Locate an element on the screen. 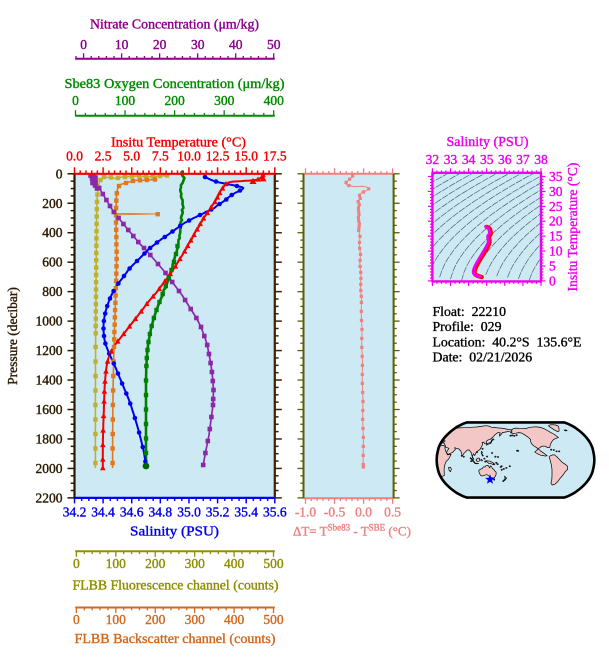 This screenshot has height=663, width=609. svg-text: 5.0 is located at coordinates (131, 156).